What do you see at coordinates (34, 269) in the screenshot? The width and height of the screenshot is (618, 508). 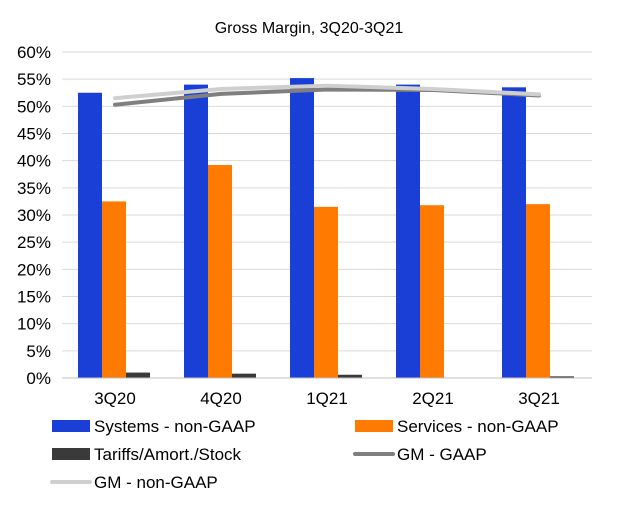 I see `y-tick-label: 20%` at bounding box center [34, 269].